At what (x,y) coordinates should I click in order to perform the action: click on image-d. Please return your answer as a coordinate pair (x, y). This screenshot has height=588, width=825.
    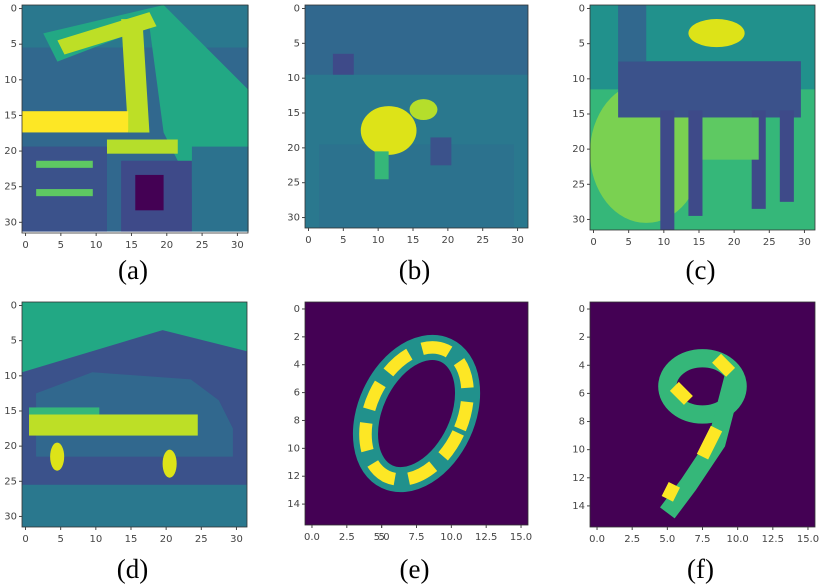
    Looking at the image, I should click on (134, 414).